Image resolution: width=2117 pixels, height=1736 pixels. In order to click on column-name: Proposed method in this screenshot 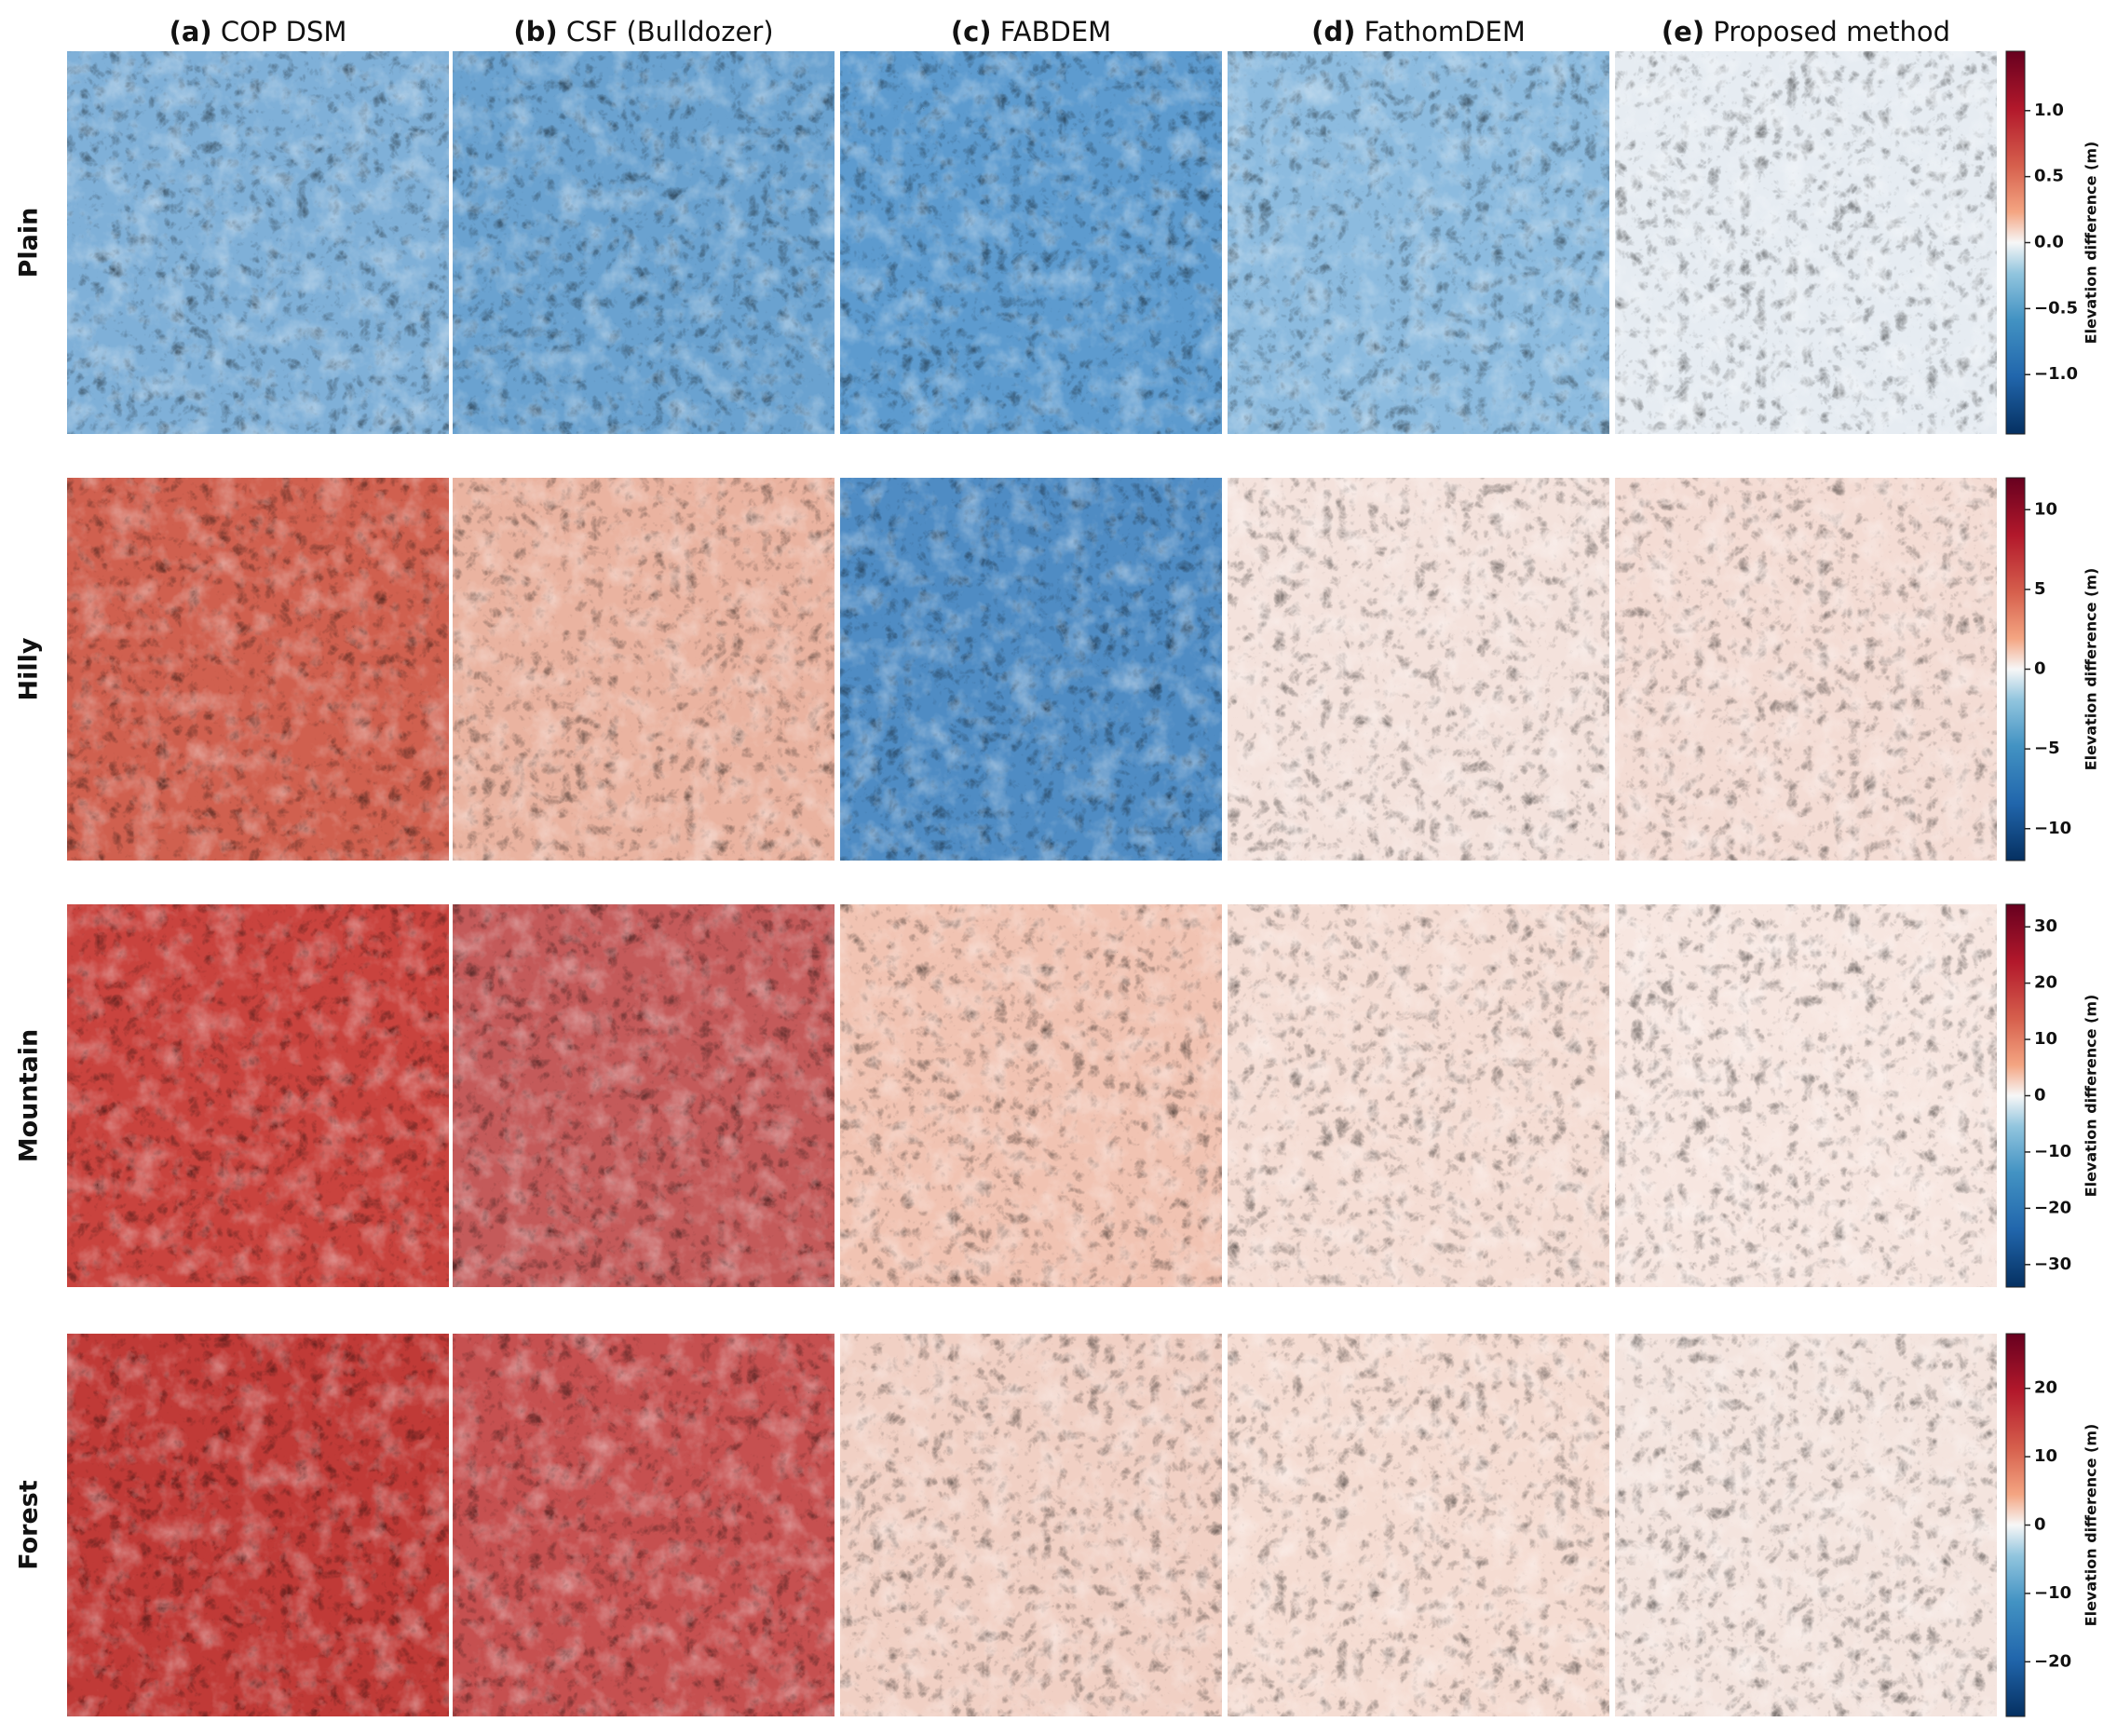, I will do `click(1832, 31)`.